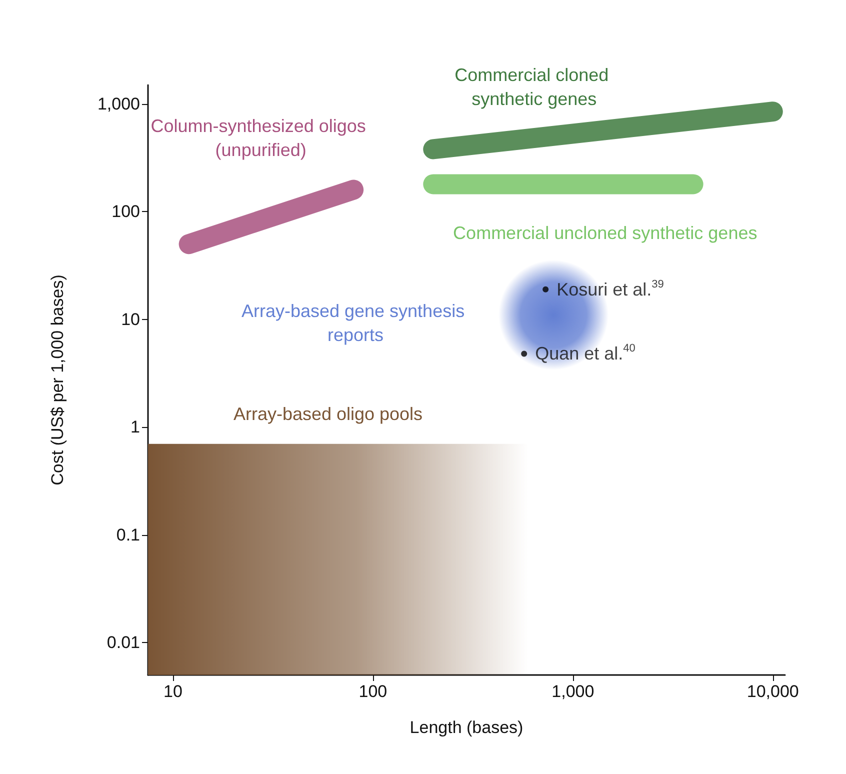  Describe the element at coordinates (173, 691) in the screenshot. I see `x-tick-label: 10` at that location.